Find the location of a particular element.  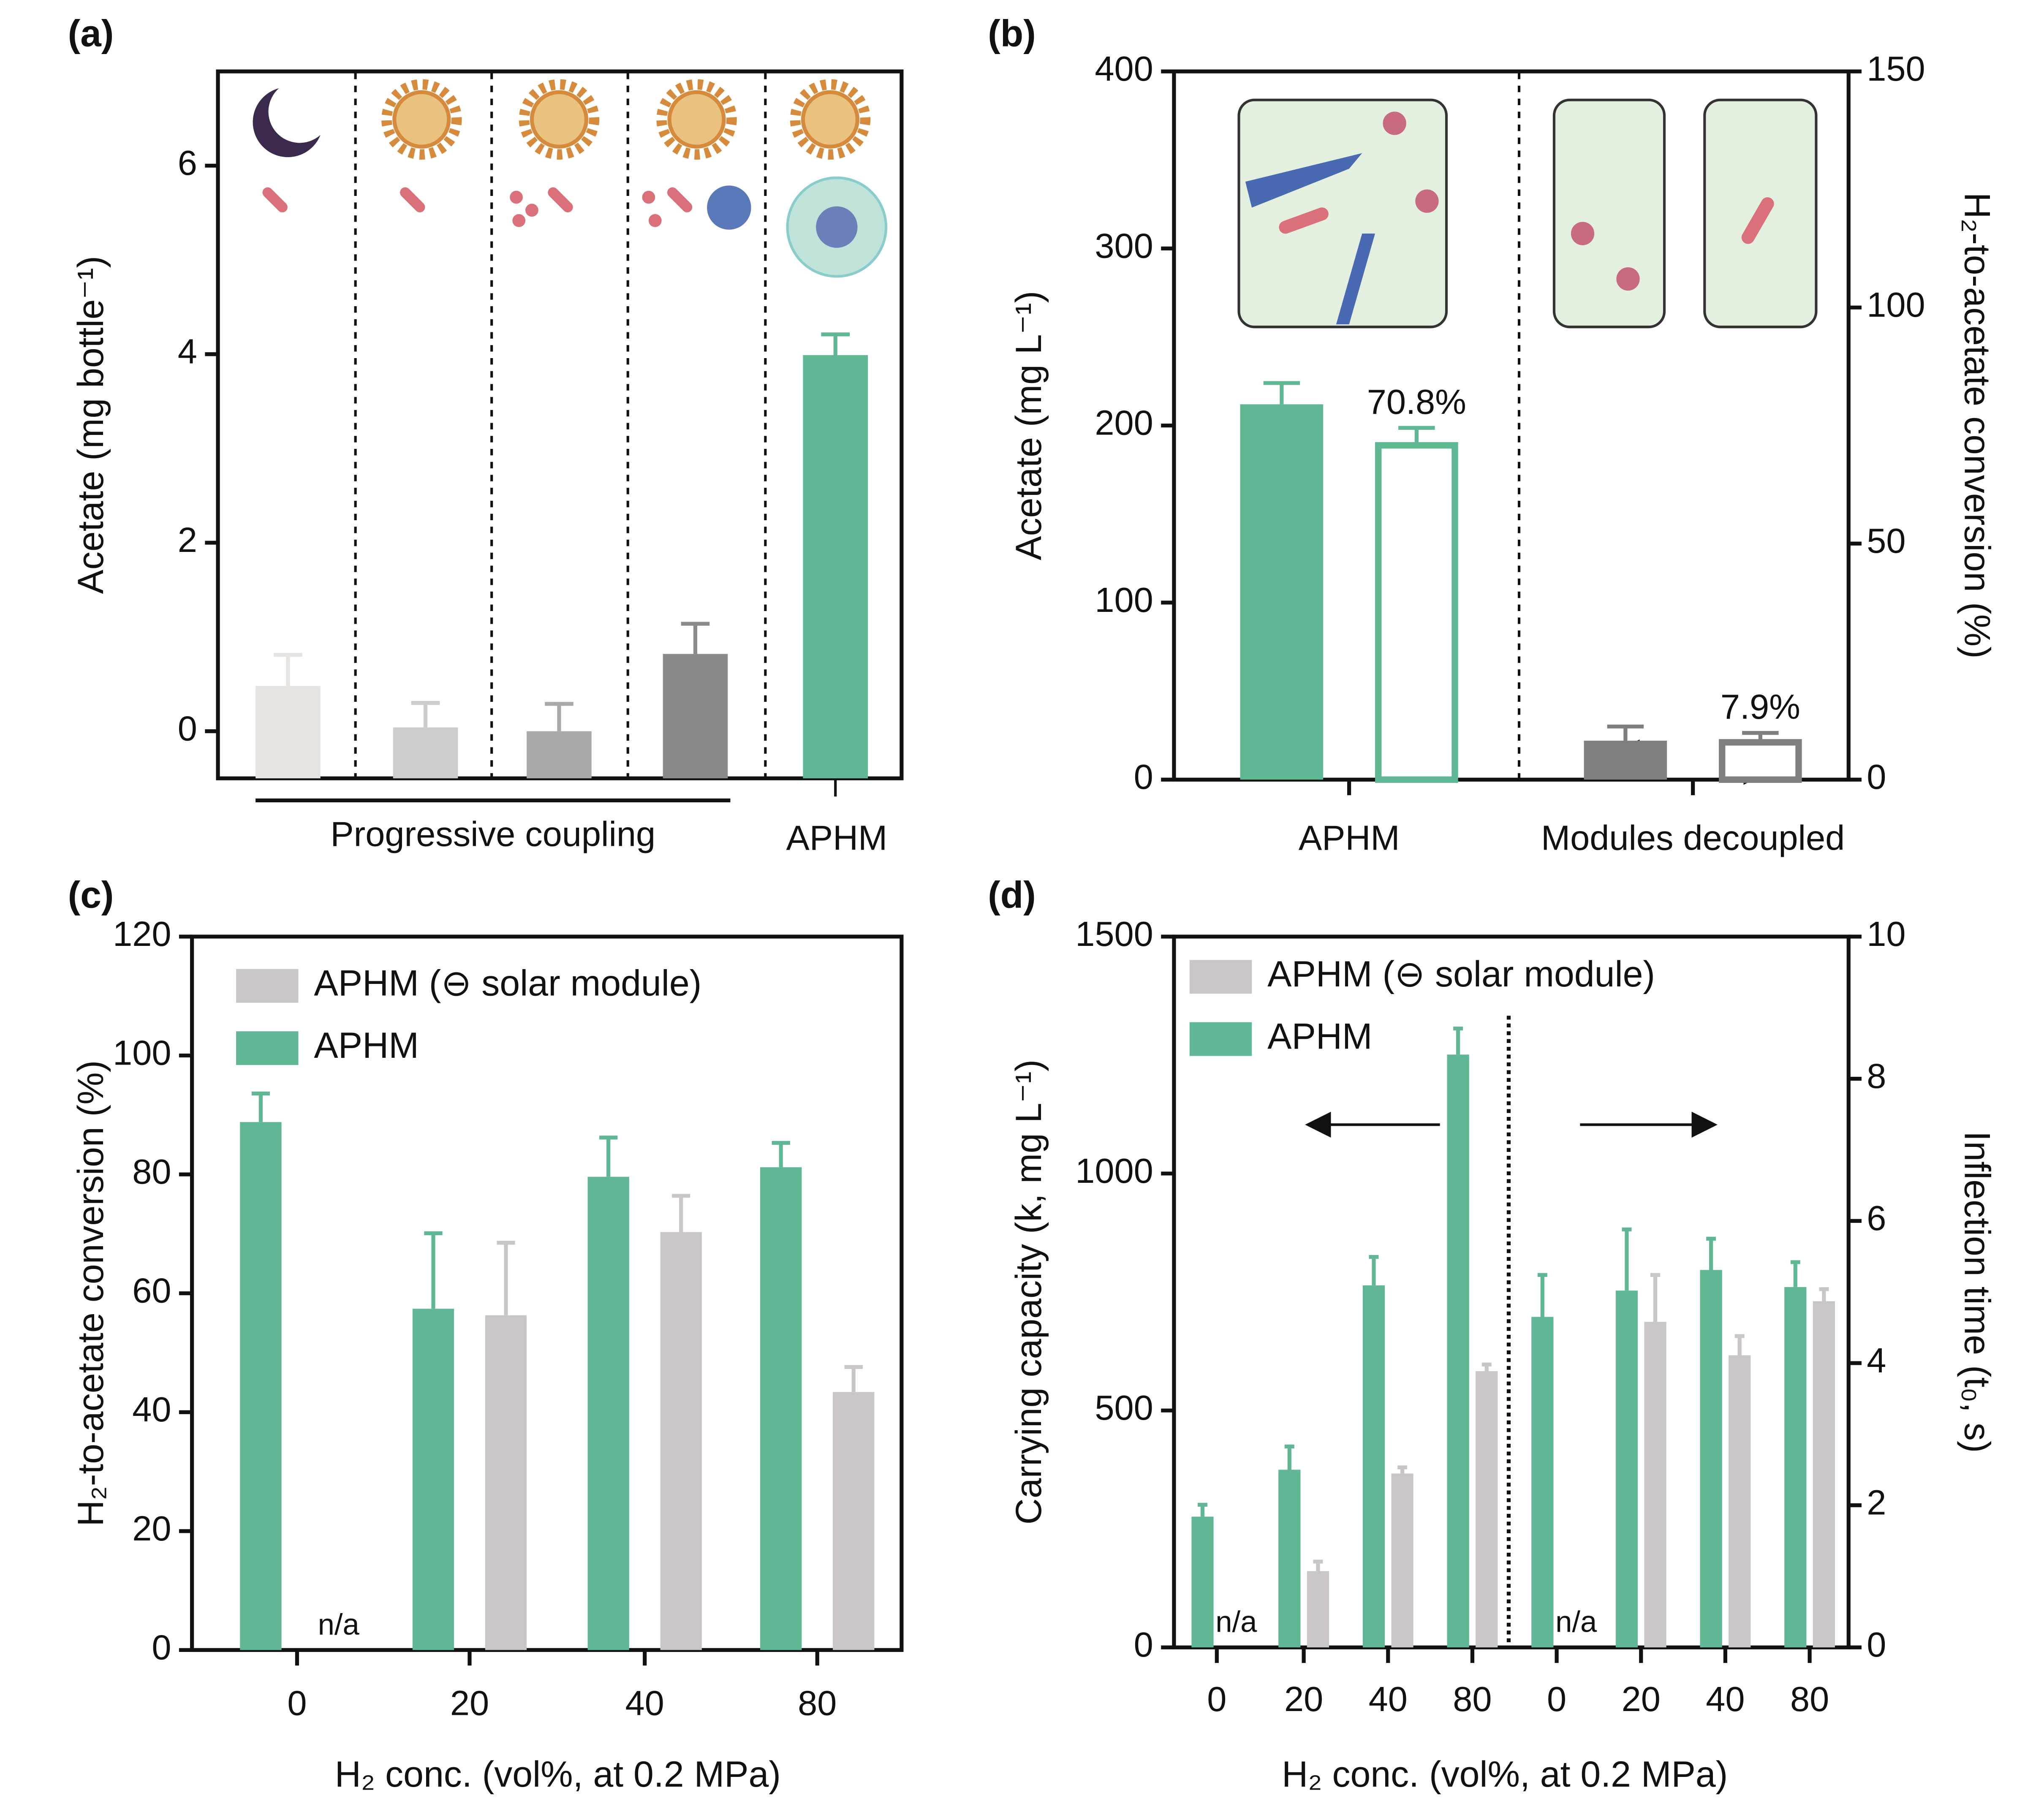

y-tick-label: 1000 is located at coordinates (1114, 1170).